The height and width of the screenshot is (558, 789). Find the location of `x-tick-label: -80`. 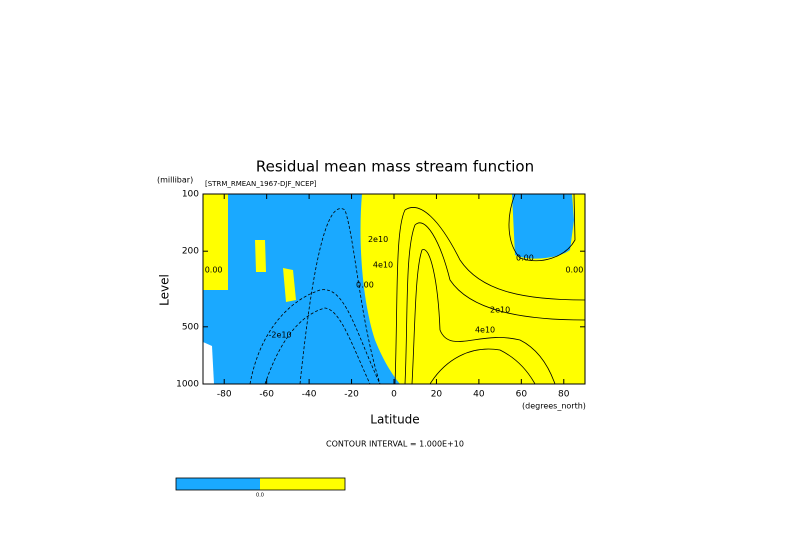

x-tick-label: -80 is located at coordinates (224, 395).